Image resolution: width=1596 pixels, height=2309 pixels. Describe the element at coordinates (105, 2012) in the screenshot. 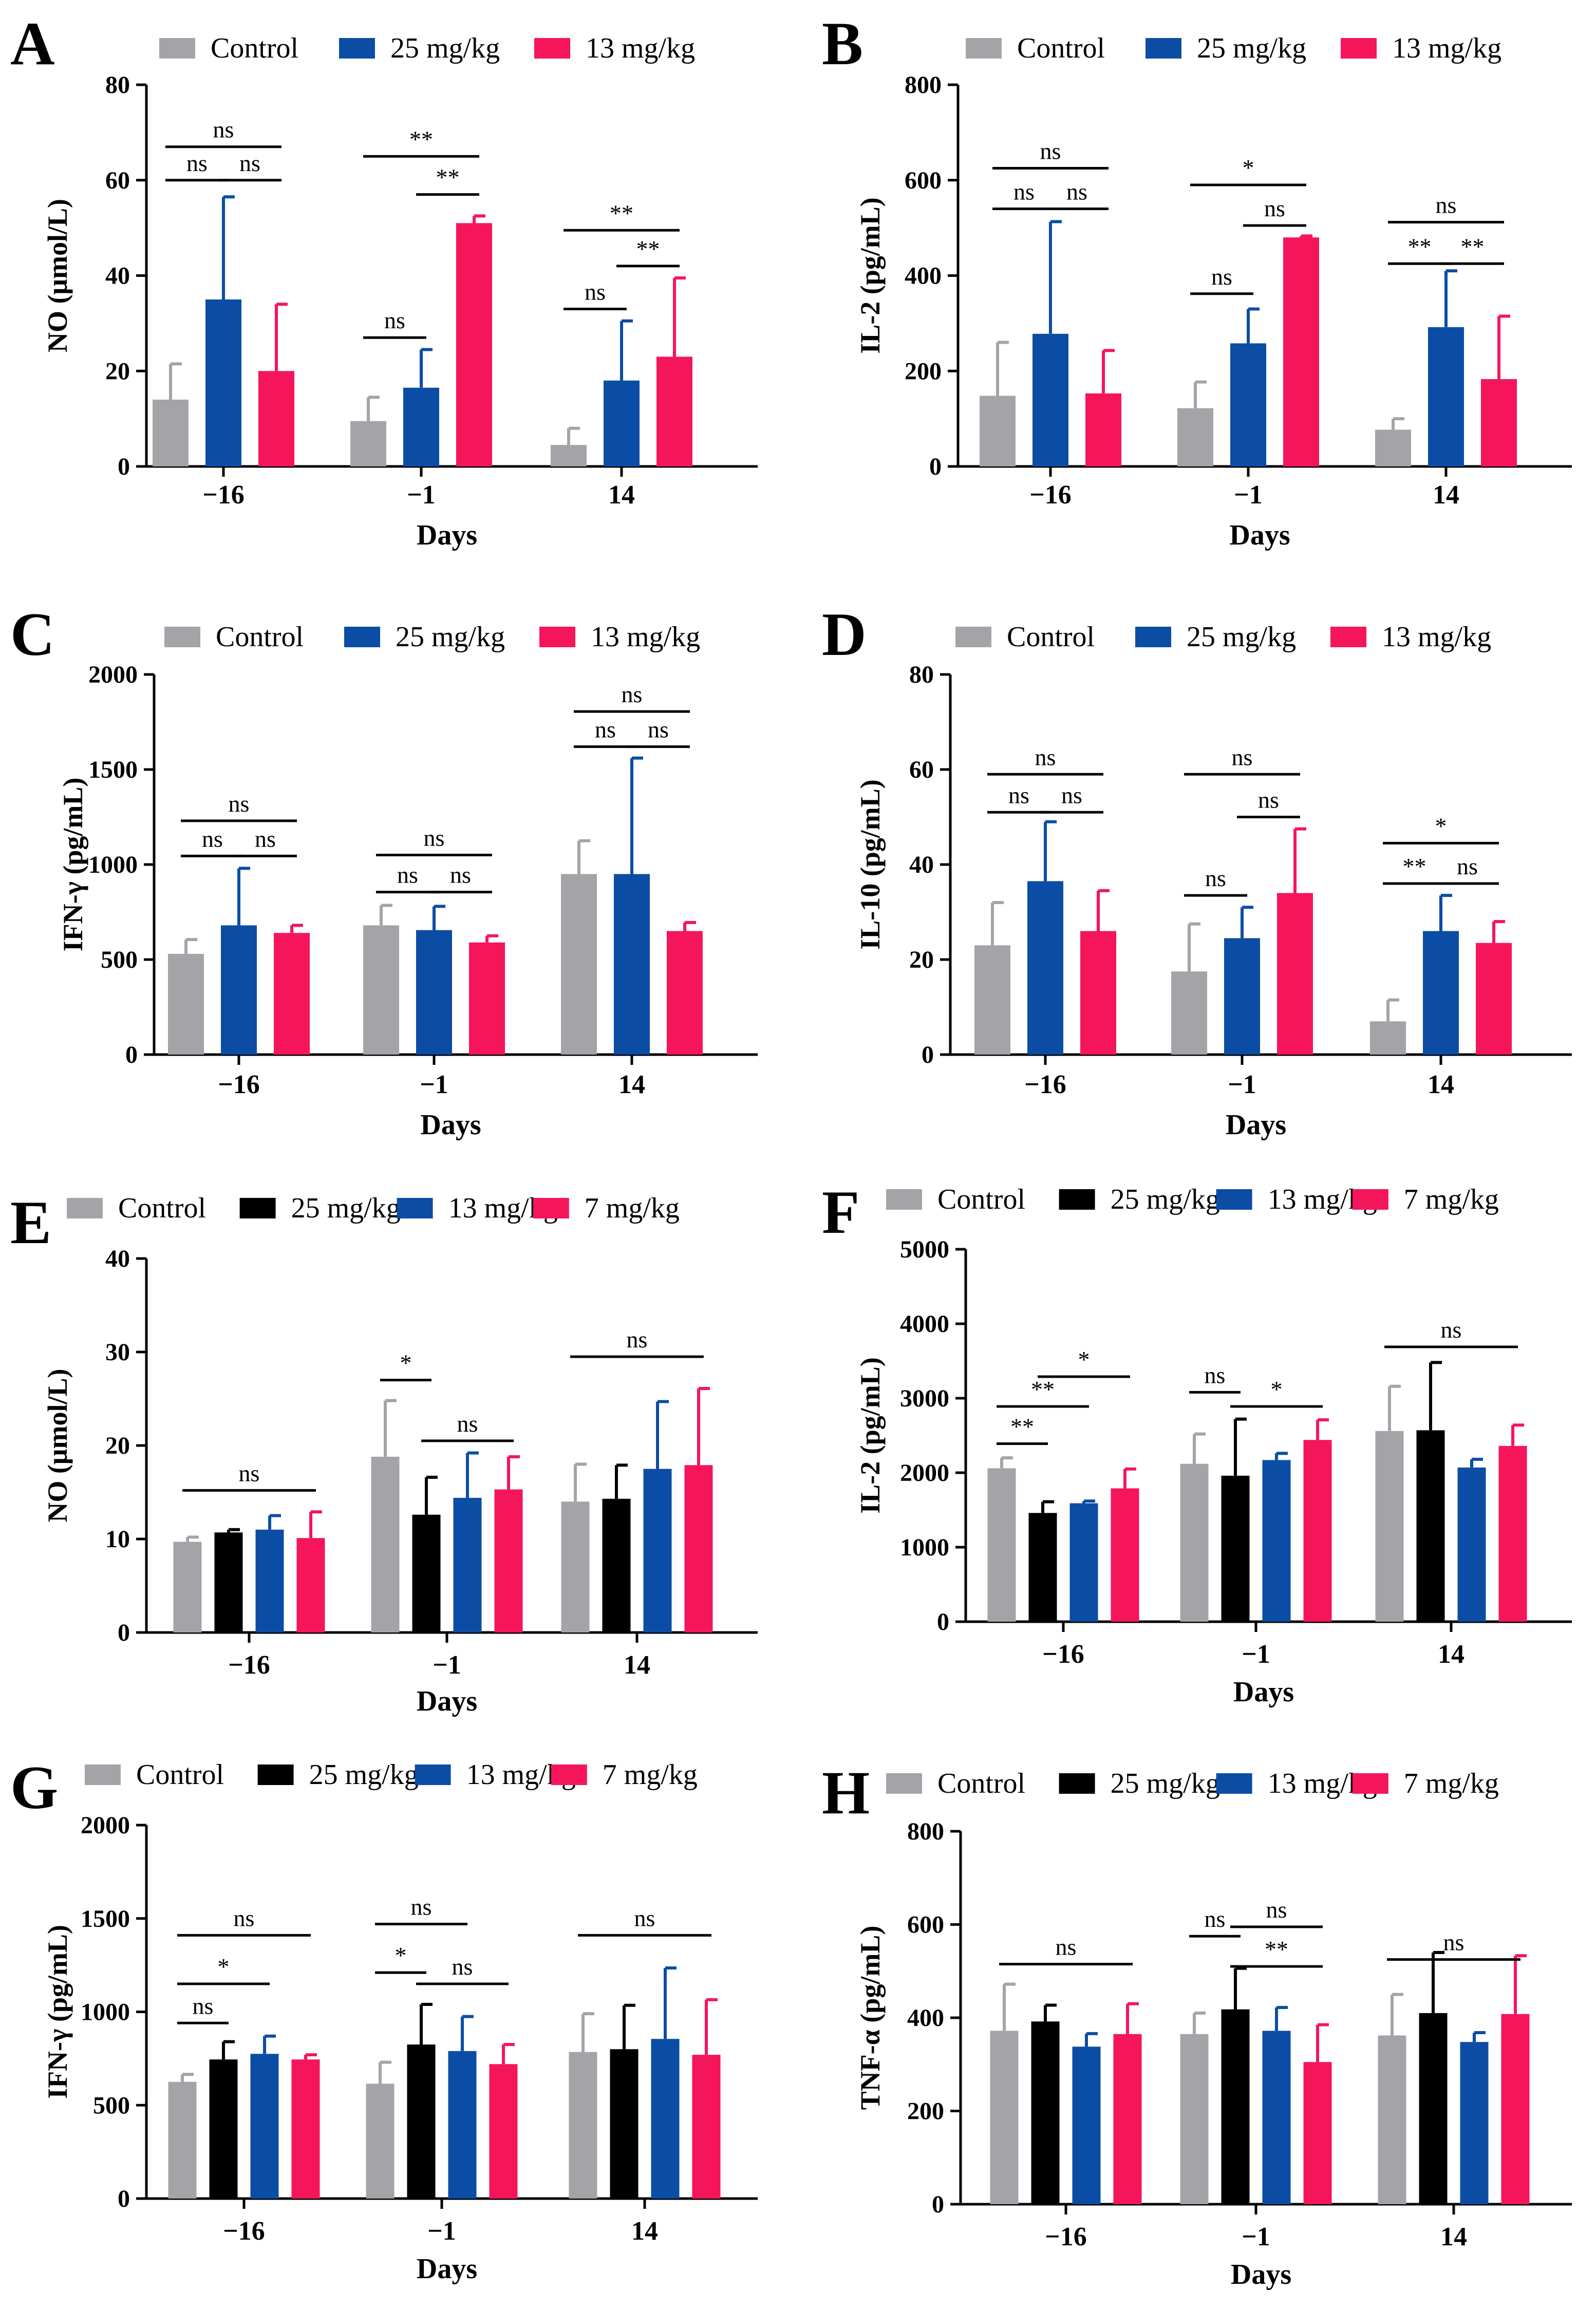

I see `y-tick-label: 1000` at that location.